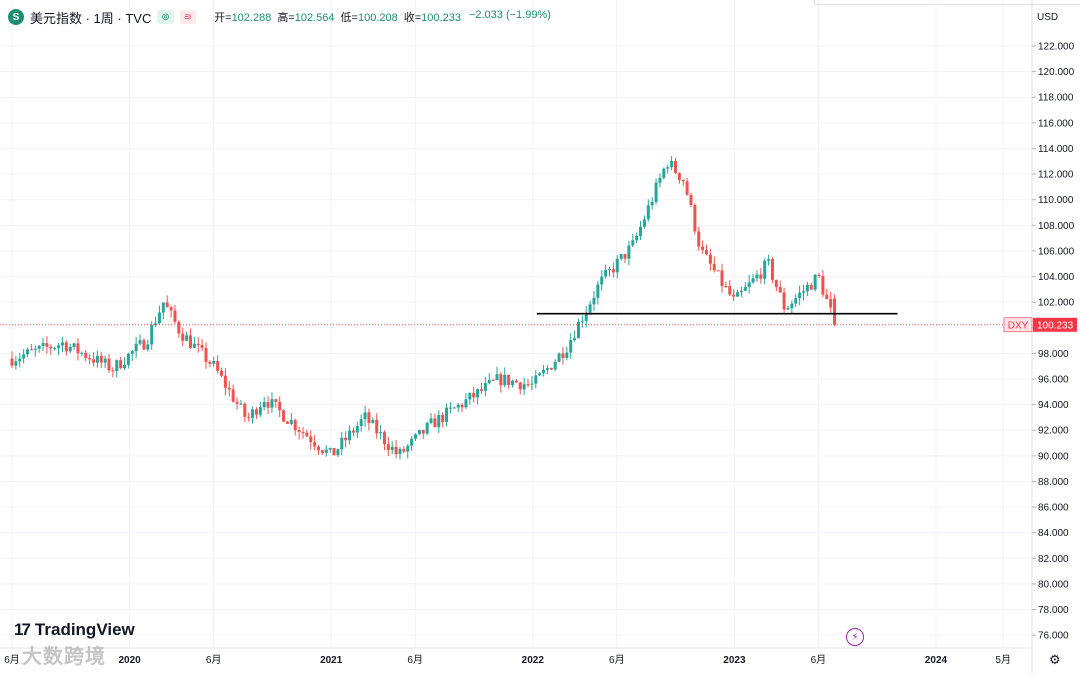  What do you see at coordinates (91, 18) in the screenshot?
I see `chart-title: 美元指数 · 1周 · TVC` at bounding box center [91, 18].